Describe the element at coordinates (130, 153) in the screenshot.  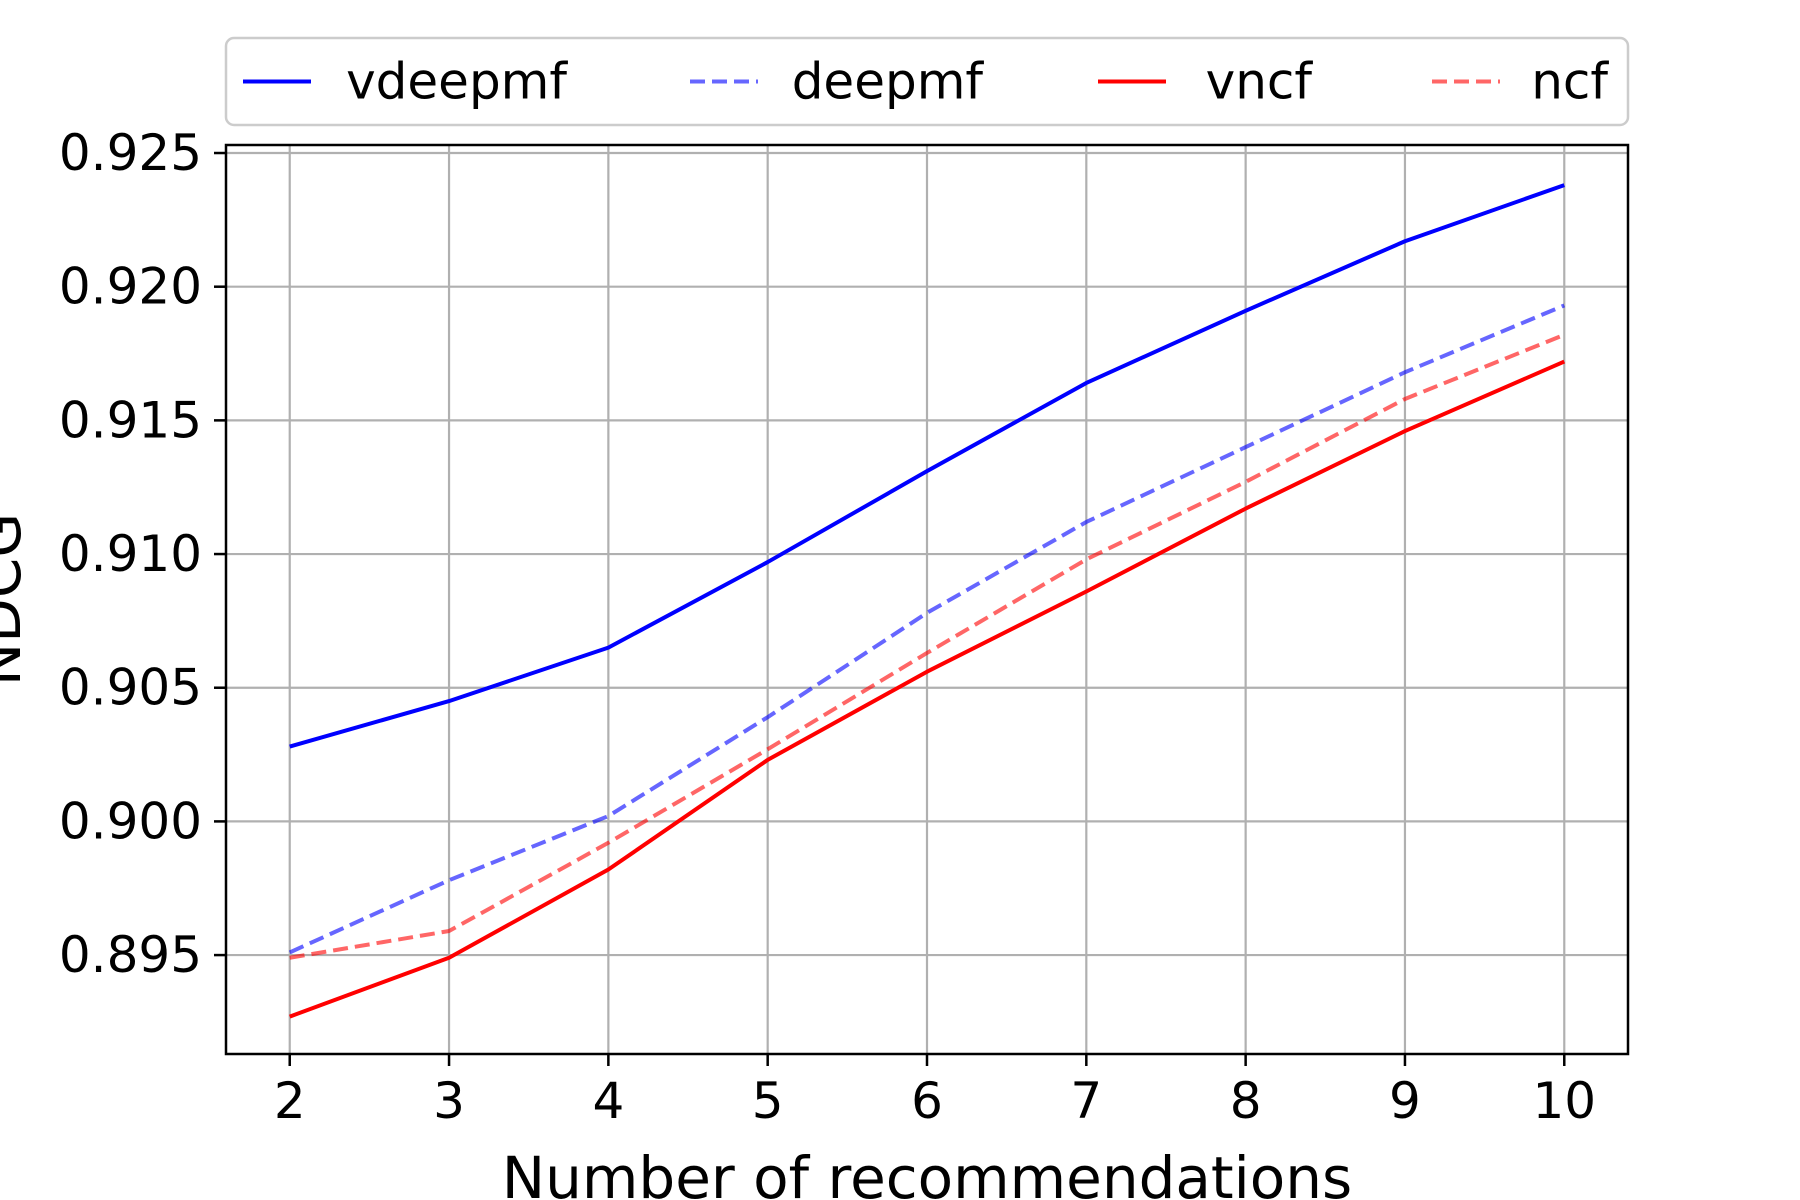
I see `y-tick-label: 0.925` at that location.